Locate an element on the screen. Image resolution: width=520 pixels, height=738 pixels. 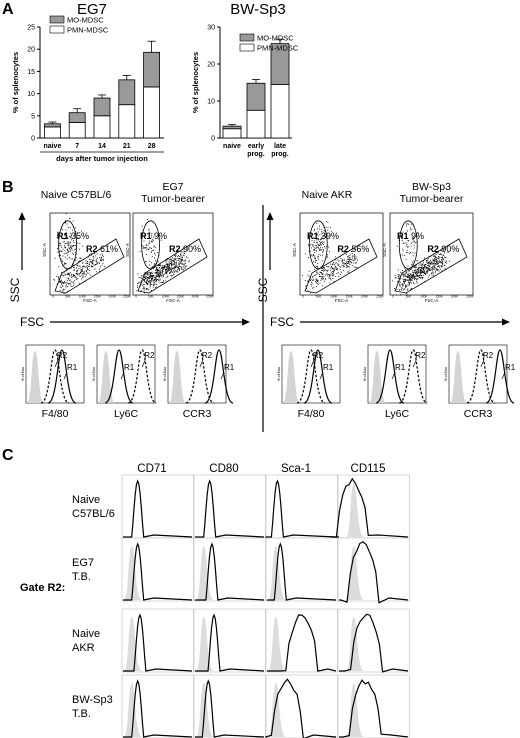
y-tick-label: 10 is located at coordinates (211, 102).